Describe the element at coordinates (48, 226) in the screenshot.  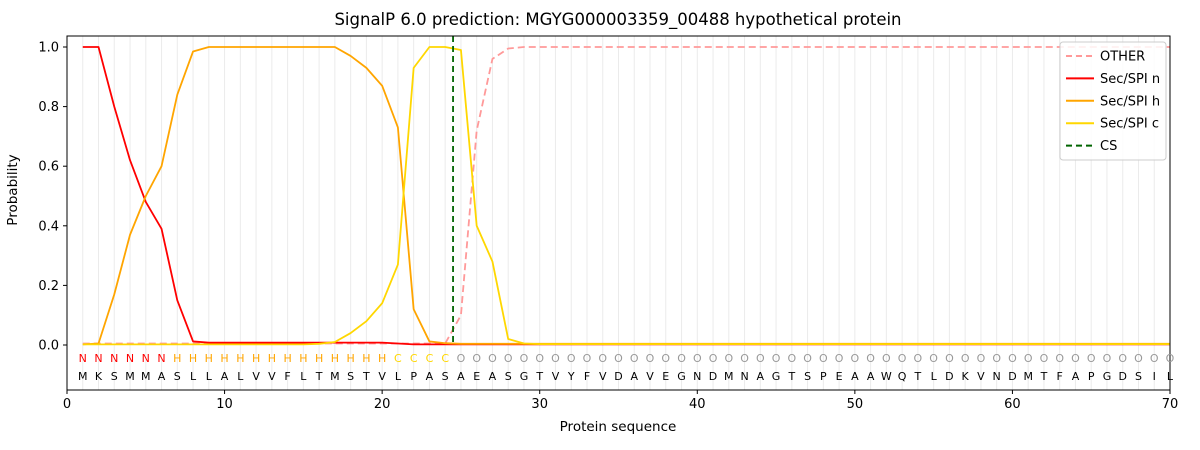
I see `y-tick-label: 0.4` at that location.